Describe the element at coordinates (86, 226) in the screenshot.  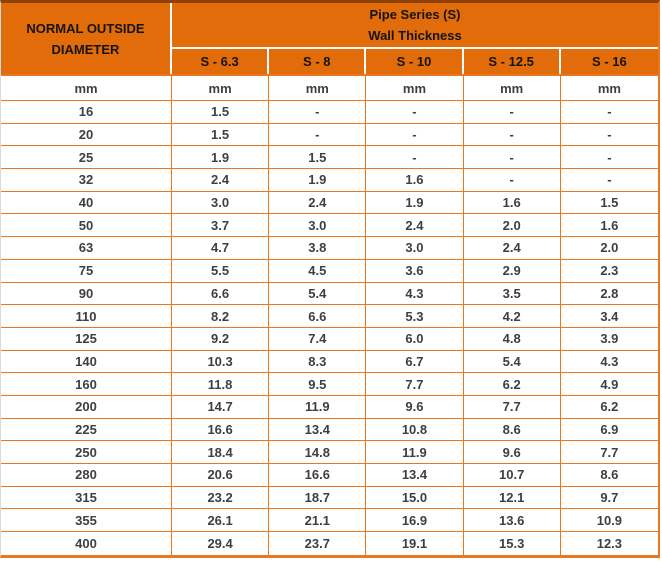
I see `diameter-cell: 50` at that location.